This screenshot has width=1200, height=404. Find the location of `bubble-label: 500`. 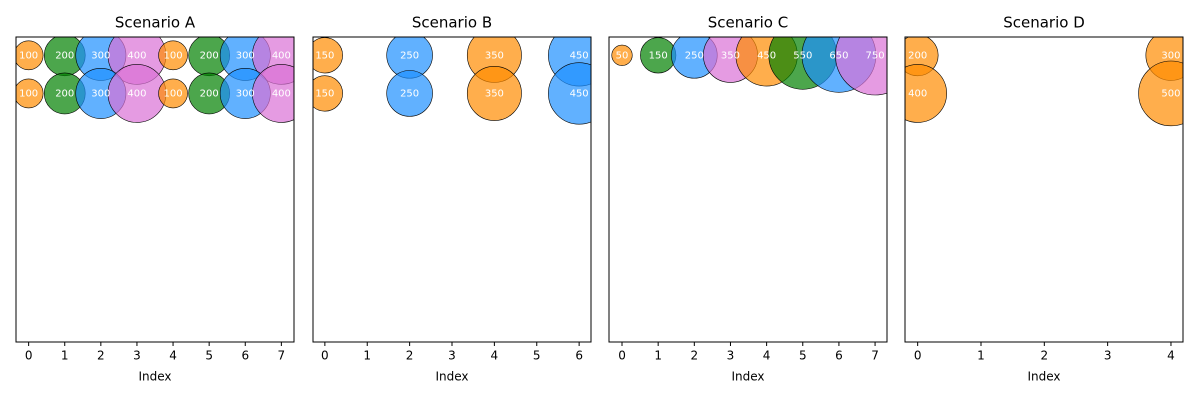

bubble-label: 500 is located at coordinates (1170, 93).